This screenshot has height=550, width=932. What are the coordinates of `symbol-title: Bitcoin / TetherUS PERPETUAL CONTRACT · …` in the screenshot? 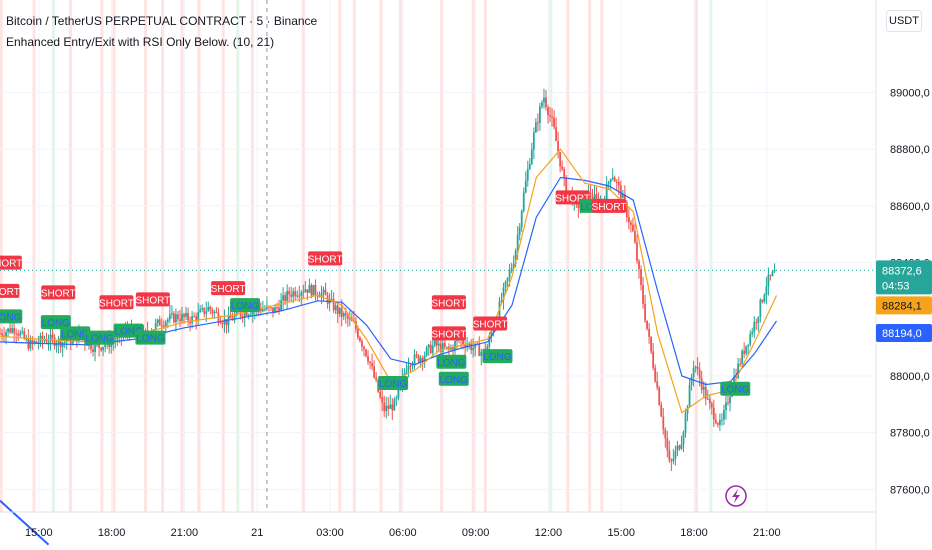 It's located at (162, 21).